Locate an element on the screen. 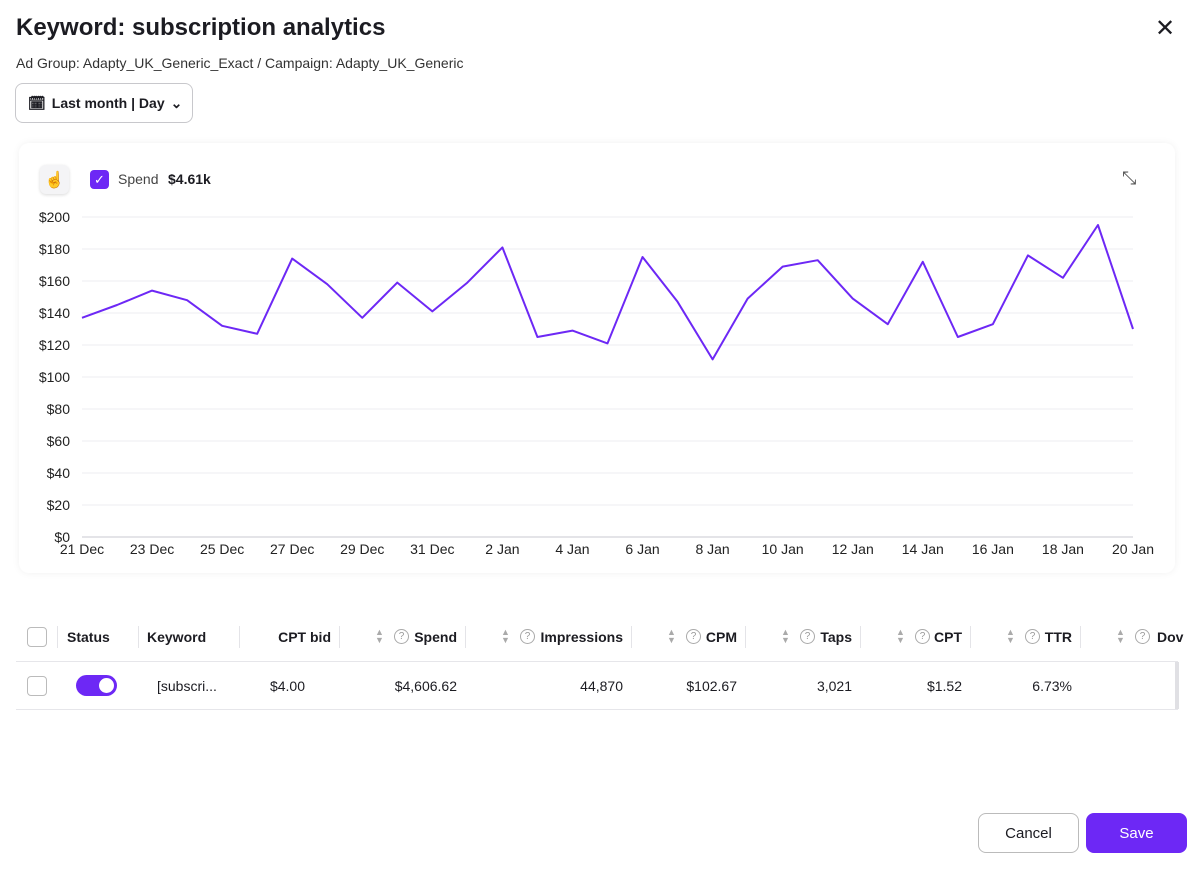 This screenshot has height=870, width=1196. taps-cell: 3,021 is located at coordinates (834, 686).